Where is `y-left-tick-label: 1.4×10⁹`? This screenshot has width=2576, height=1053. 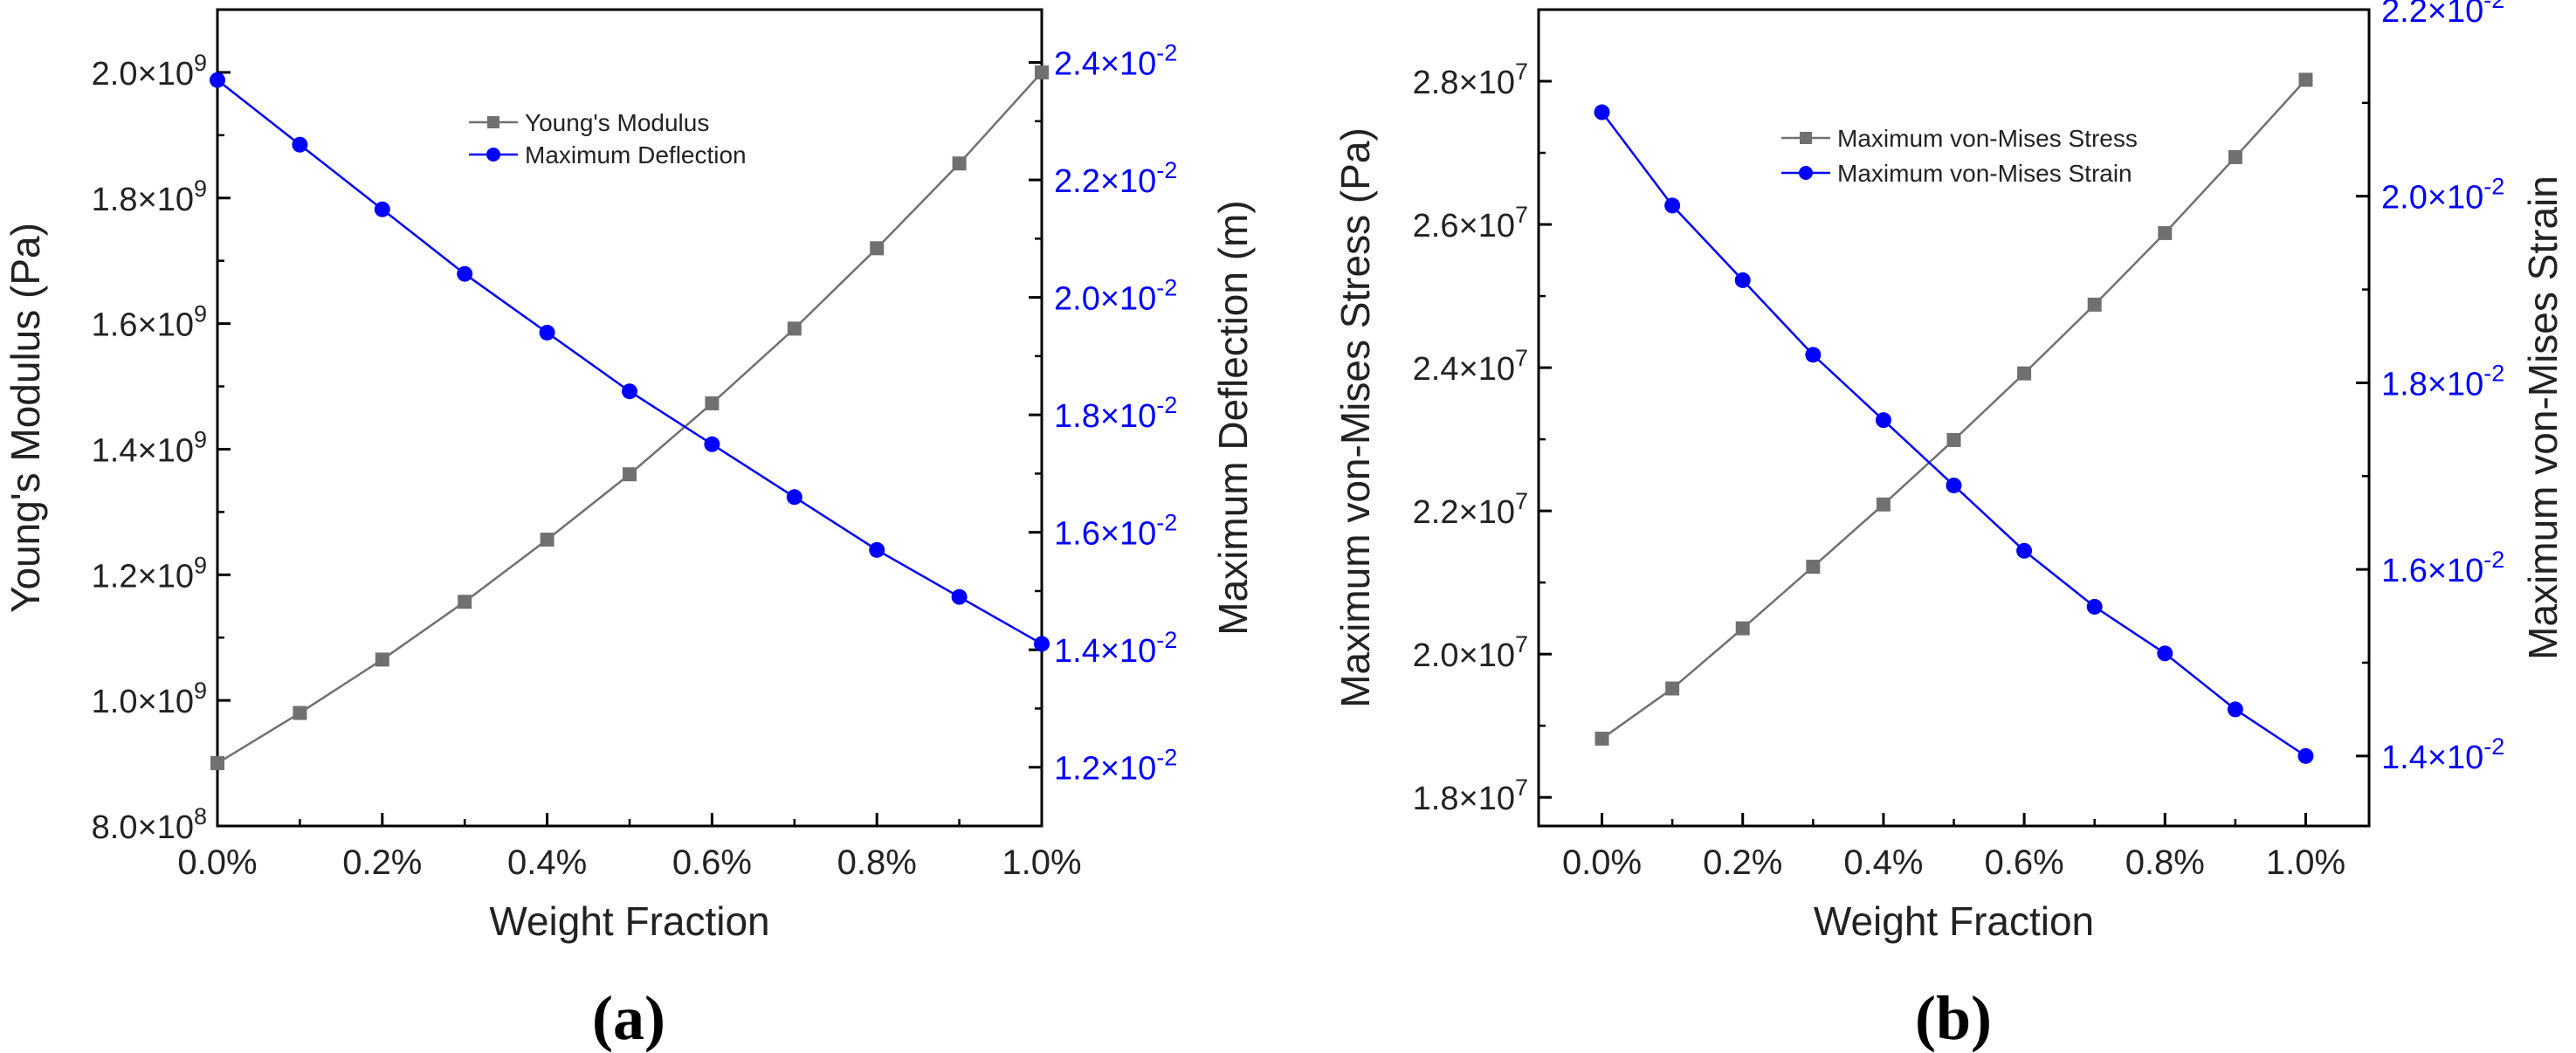 y-left-tick-label: 1.4×10⁹ is located at coordinates (149, 447).